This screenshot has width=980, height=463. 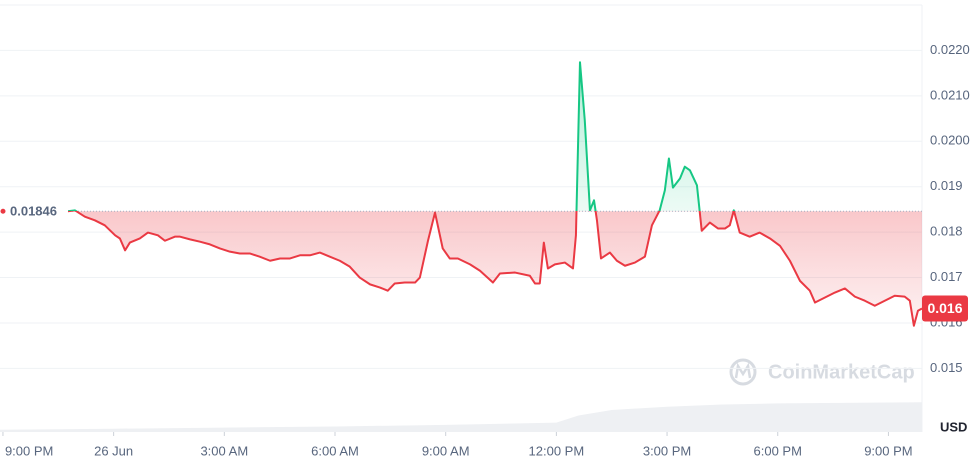 I want to click on y-tick-label: 0.017, so click(x=946, y=276).